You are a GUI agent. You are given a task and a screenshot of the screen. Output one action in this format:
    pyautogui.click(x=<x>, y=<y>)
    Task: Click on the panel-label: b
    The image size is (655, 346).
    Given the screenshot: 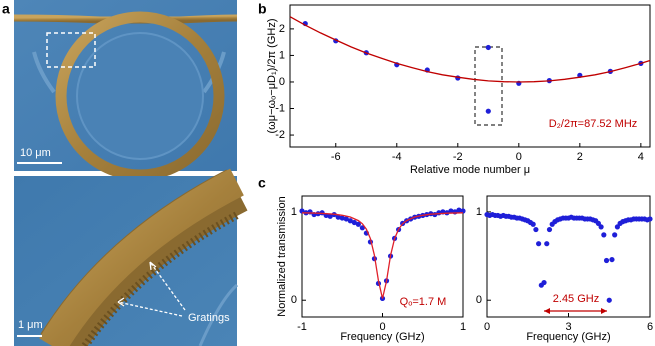 What is the action you would take?
    pyautogui.click(x=262, y=9)
    